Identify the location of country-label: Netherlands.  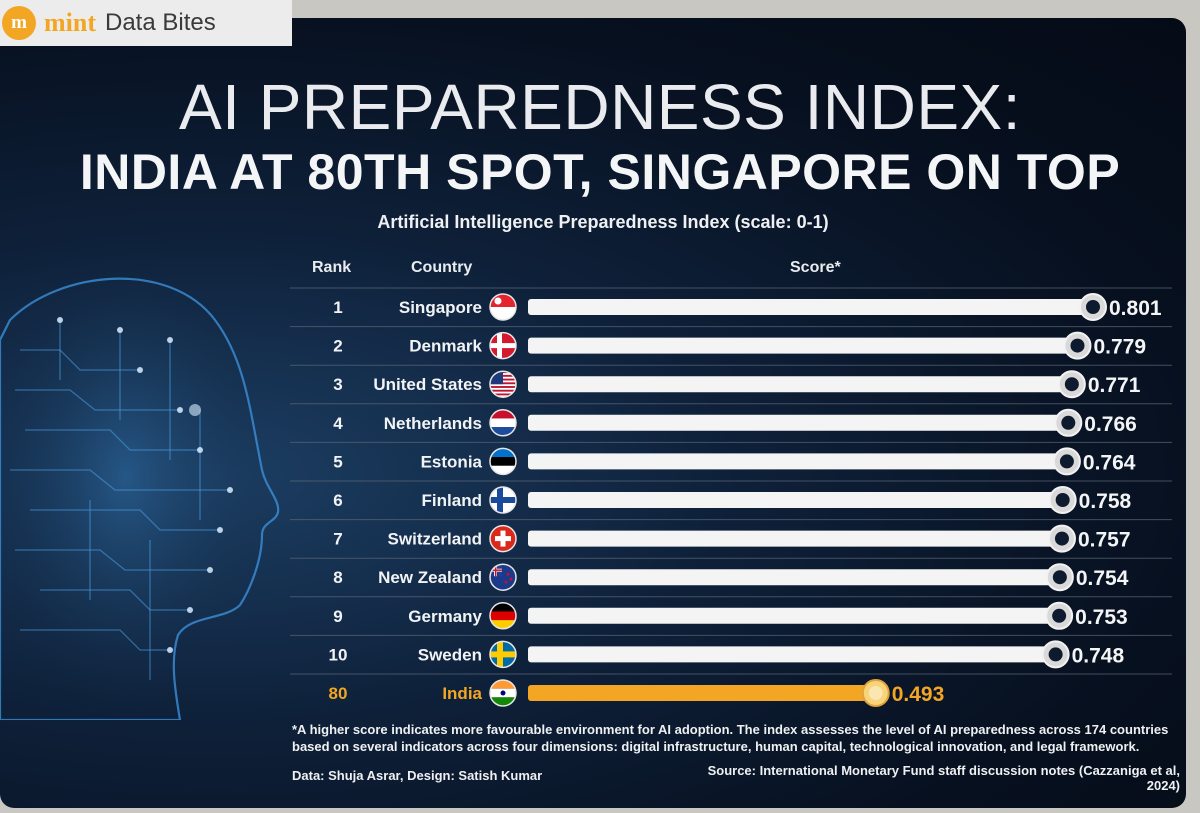
(433, 423).